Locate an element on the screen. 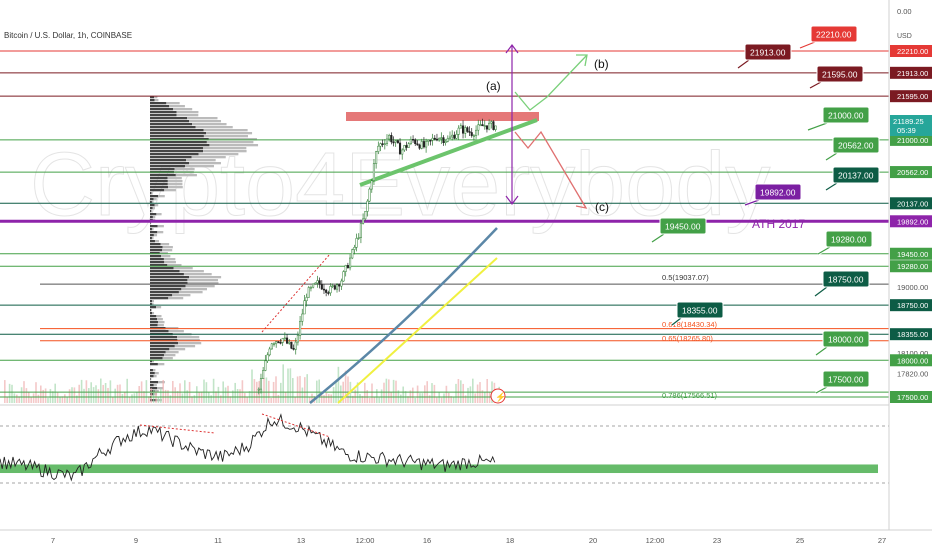  time-axis-label: 20 is located at coordinates (593, 540).